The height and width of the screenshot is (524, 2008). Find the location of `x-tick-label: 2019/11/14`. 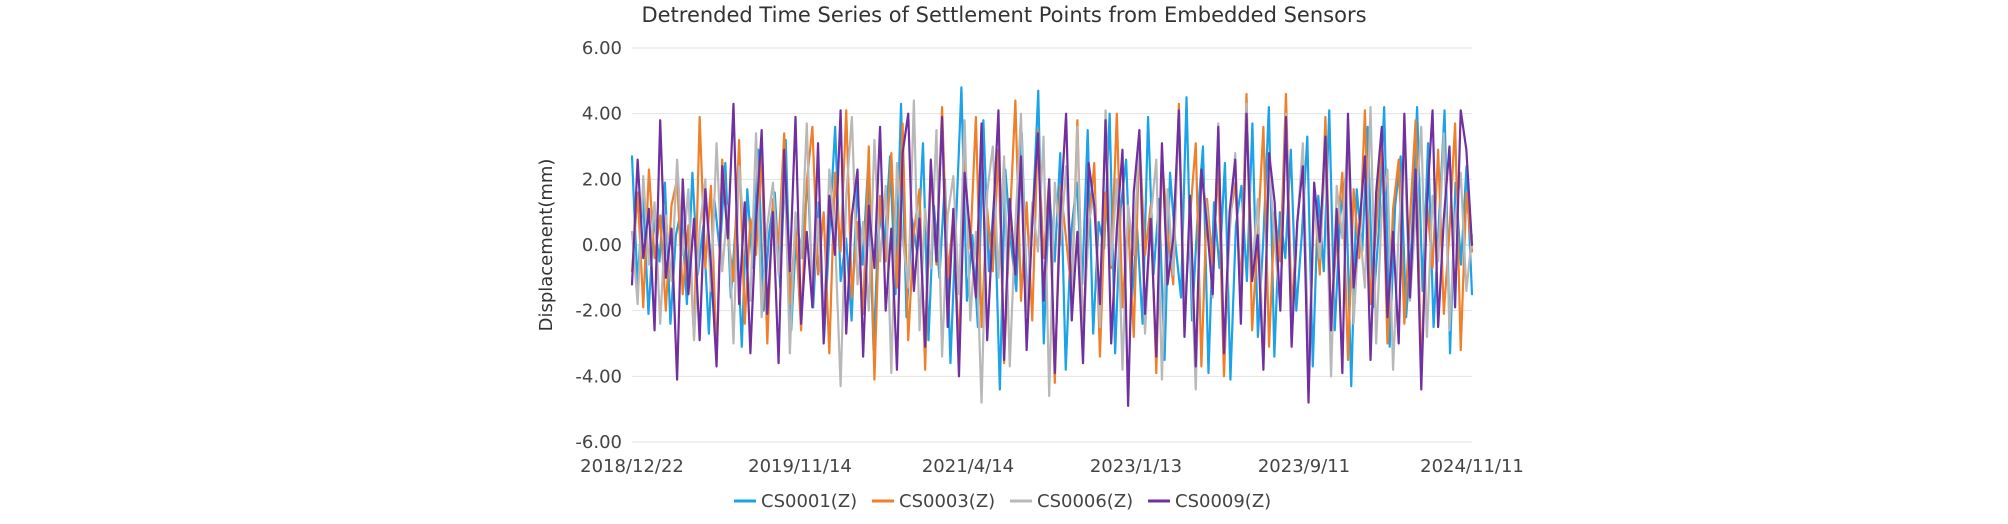

x-tick-label: 2019/11/14 is located at coordinates (800, 466).